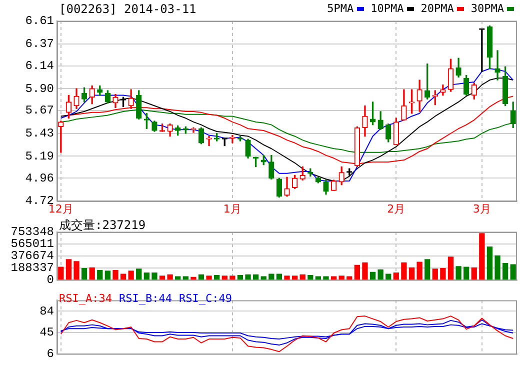 The width and height of the screenshot is (520, 365). Describe the element at coordinates (205, 298) in the screenshot. I see `text: RSI_C:49` at that location.